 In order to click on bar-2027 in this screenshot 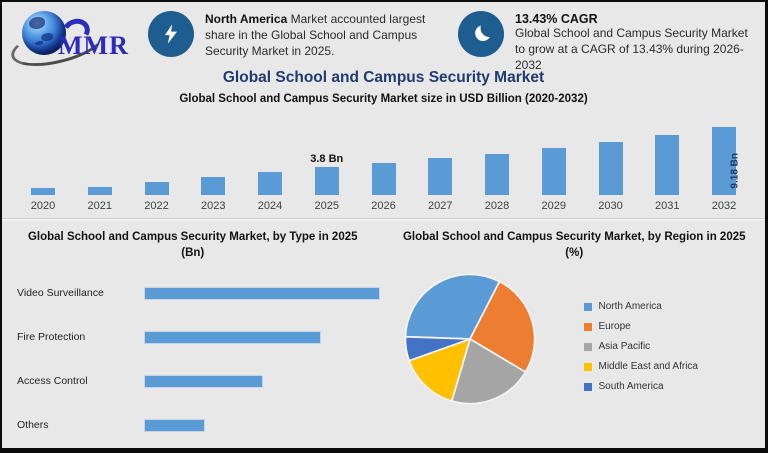, I will do `click(440, 176)`.